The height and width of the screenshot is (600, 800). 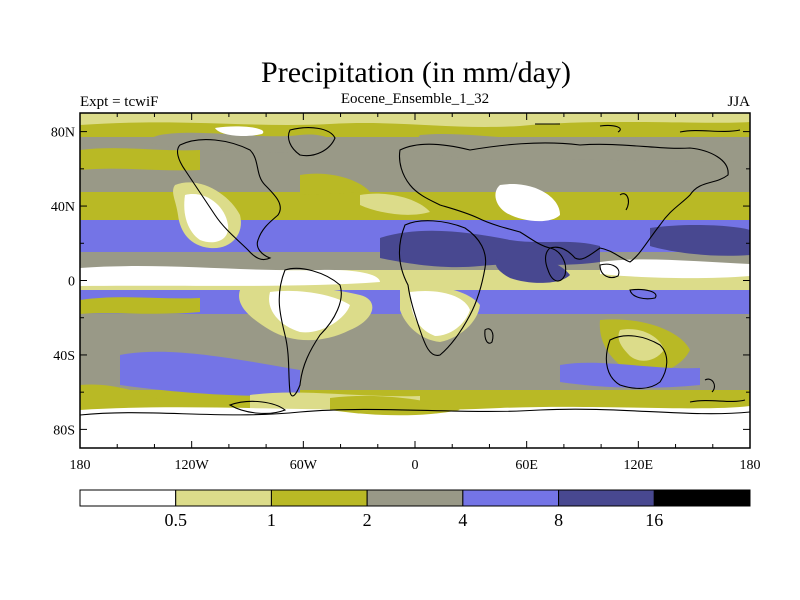 I want to click on colorbar-label: 8, so click(x=558, y=520).